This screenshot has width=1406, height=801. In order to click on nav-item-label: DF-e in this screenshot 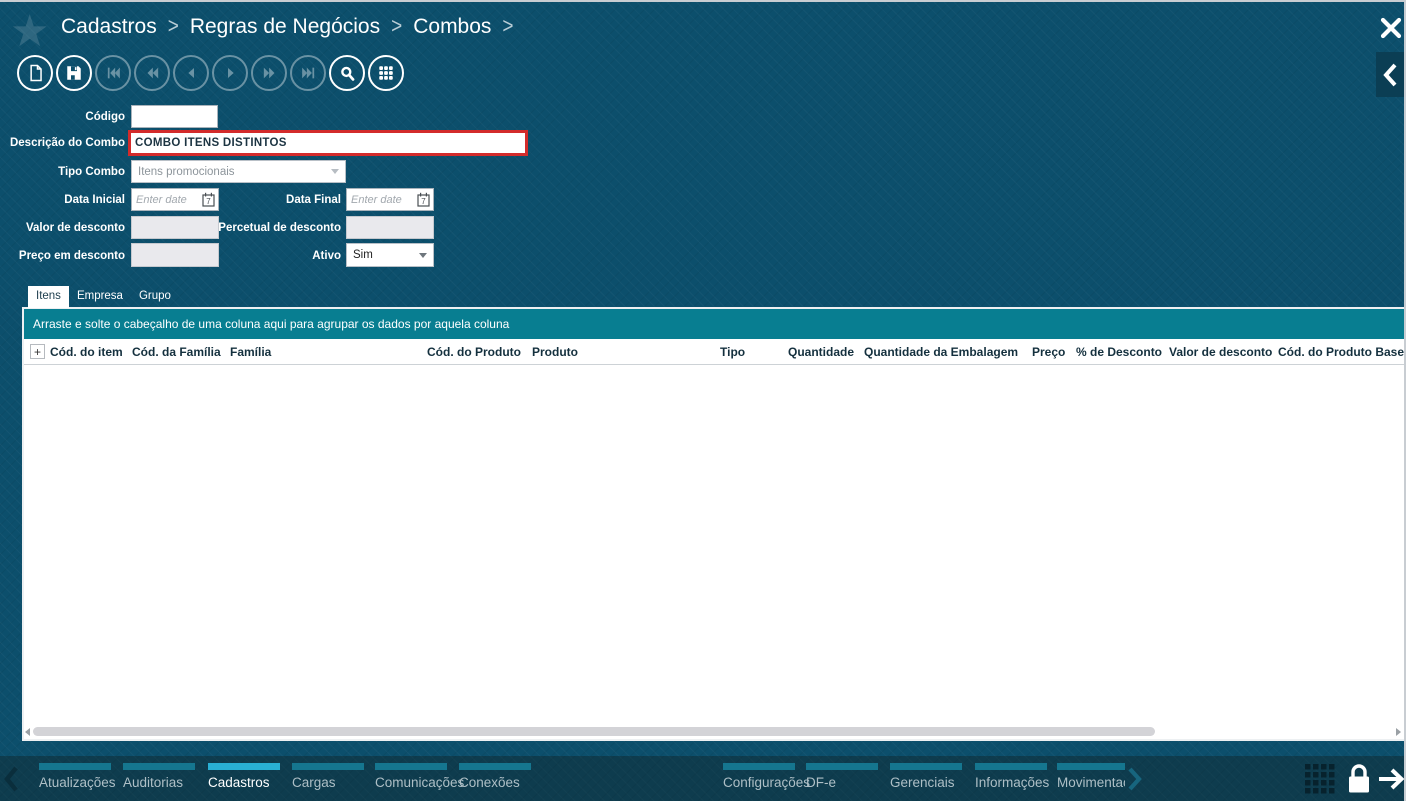, I will do `click(821, 782)`.